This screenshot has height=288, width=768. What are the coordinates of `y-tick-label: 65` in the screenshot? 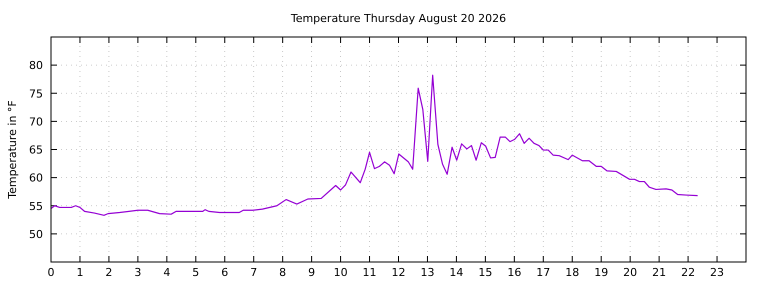 It's located at (36, 150).